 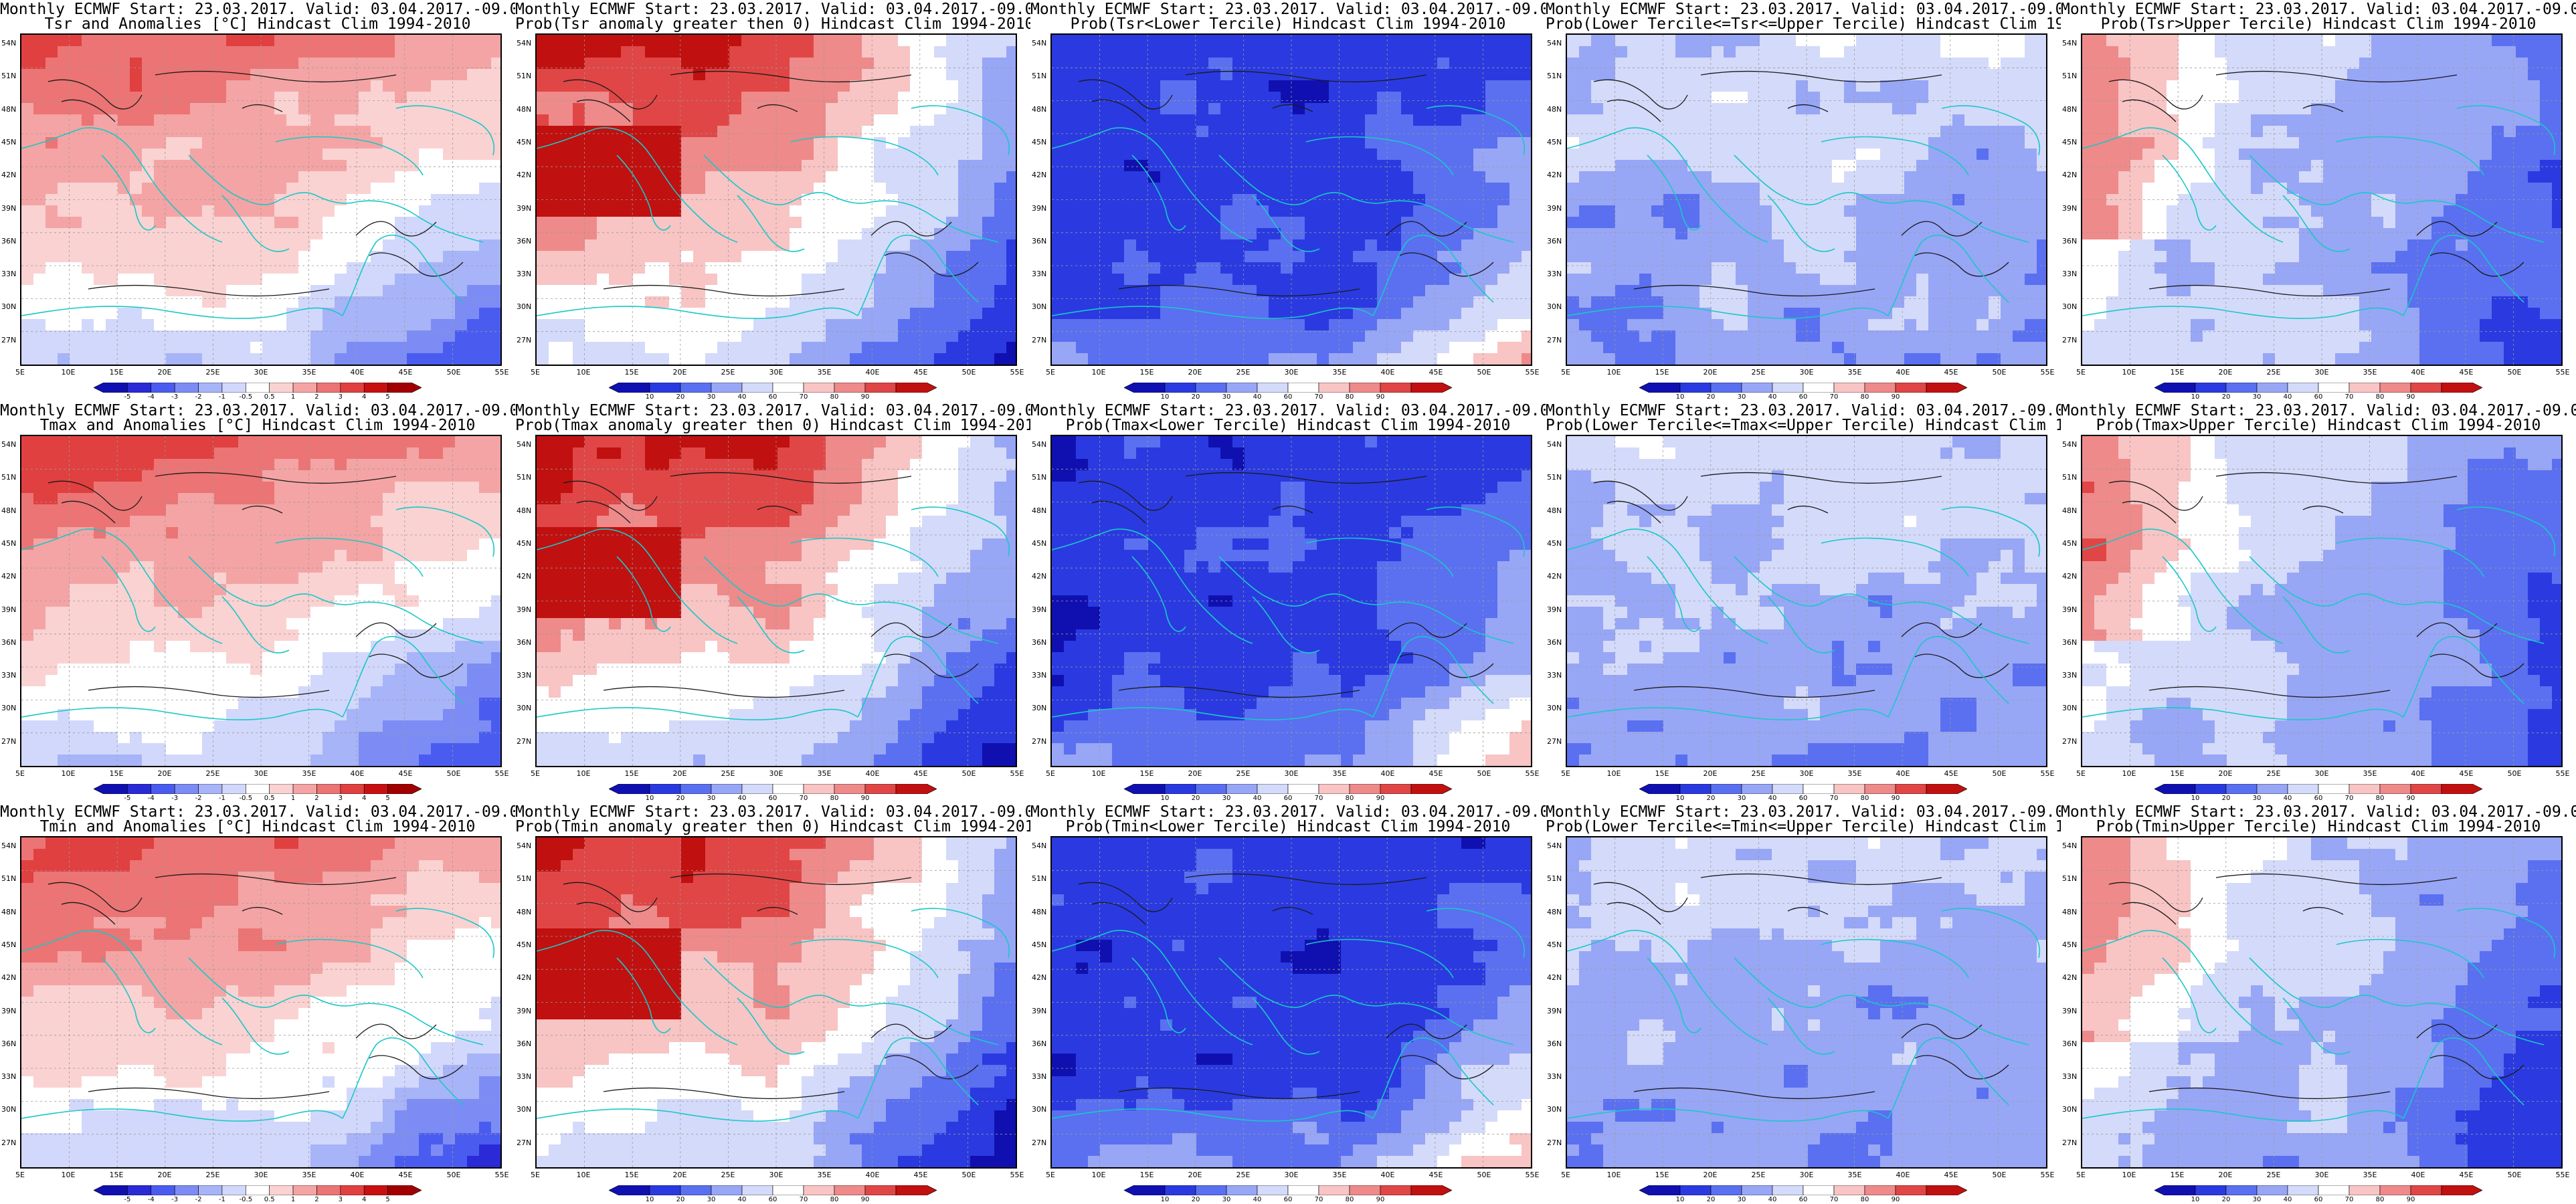 What do you see at coordinates (364, 1199) in the screenshot?
I see `colorbar-tick: 4` at bounding box center [364, 1199].